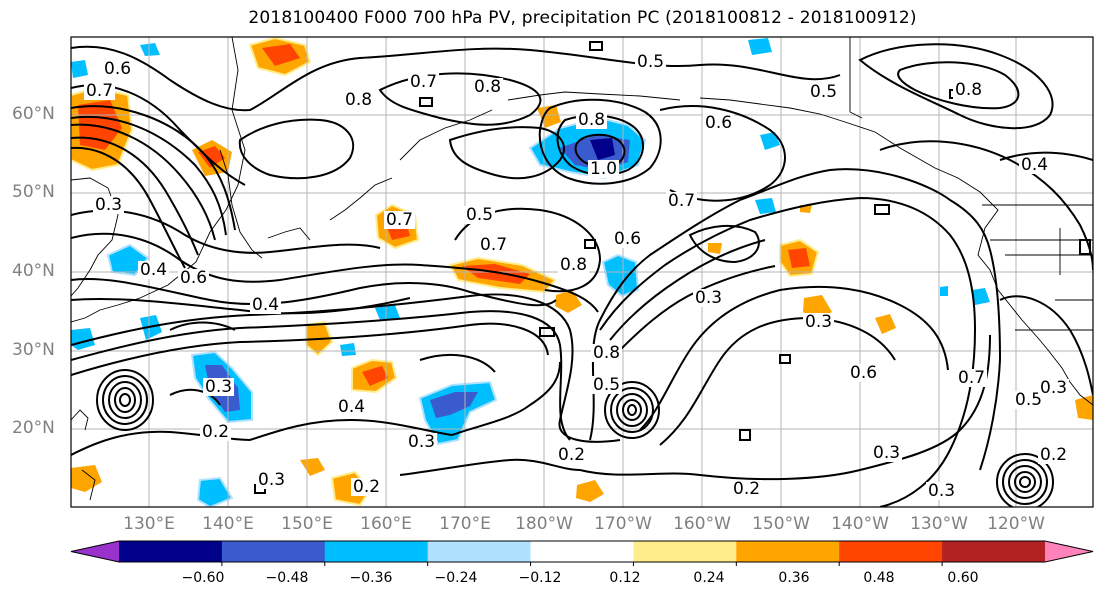  I want to click on lon-label-150w: 150°W, so click(781, 524).